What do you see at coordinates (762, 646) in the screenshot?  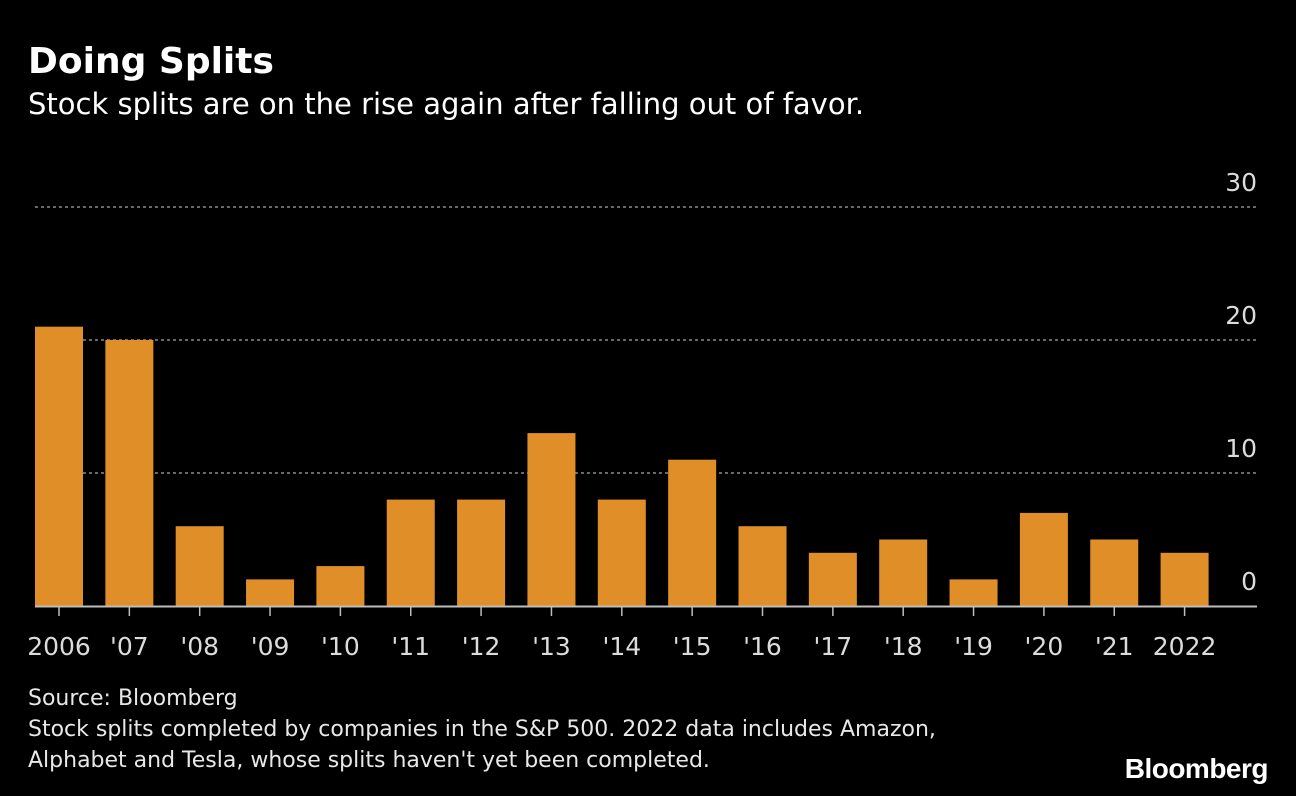 I see `x-tick-label-10: '16` at bounding box center [762, 646].